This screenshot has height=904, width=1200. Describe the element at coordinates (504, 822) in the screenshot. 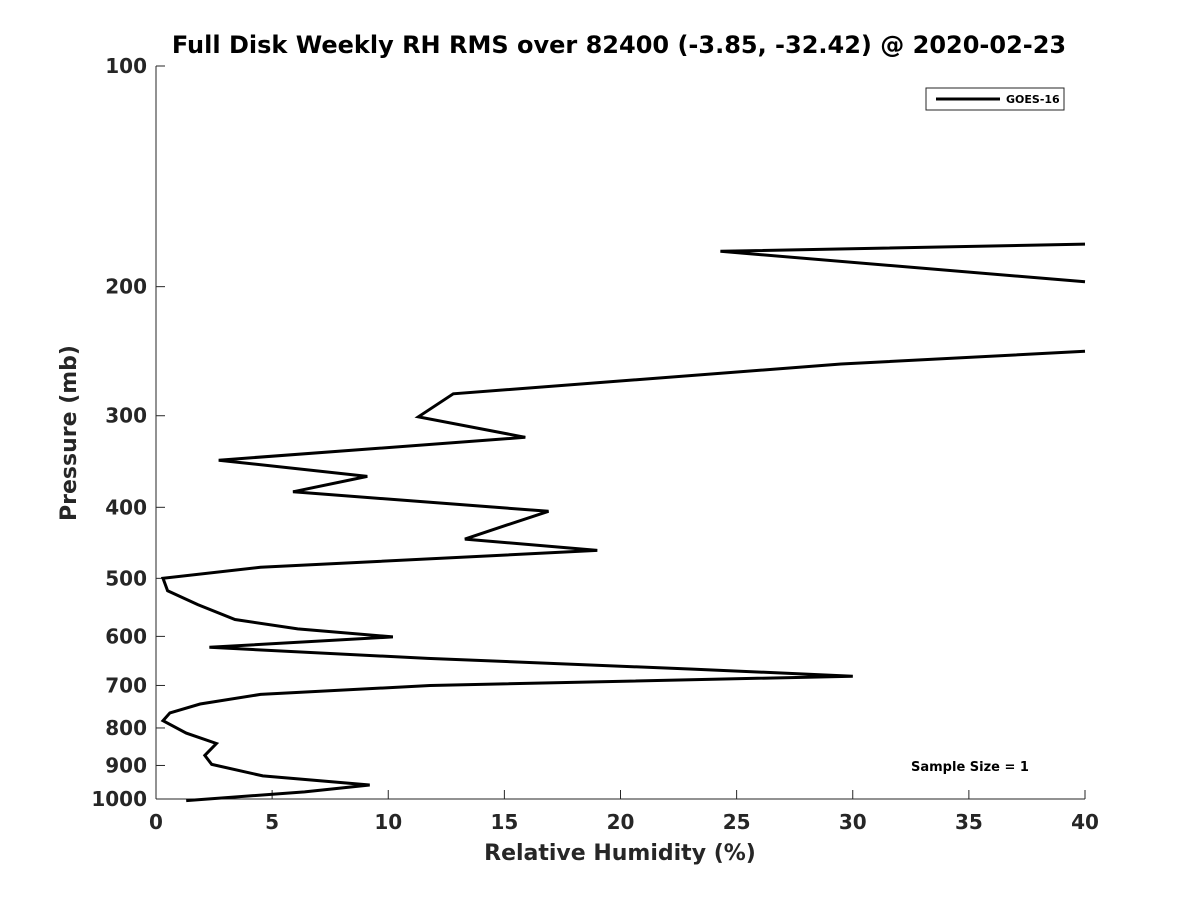

I see `x-tick-label: 15` at that location.